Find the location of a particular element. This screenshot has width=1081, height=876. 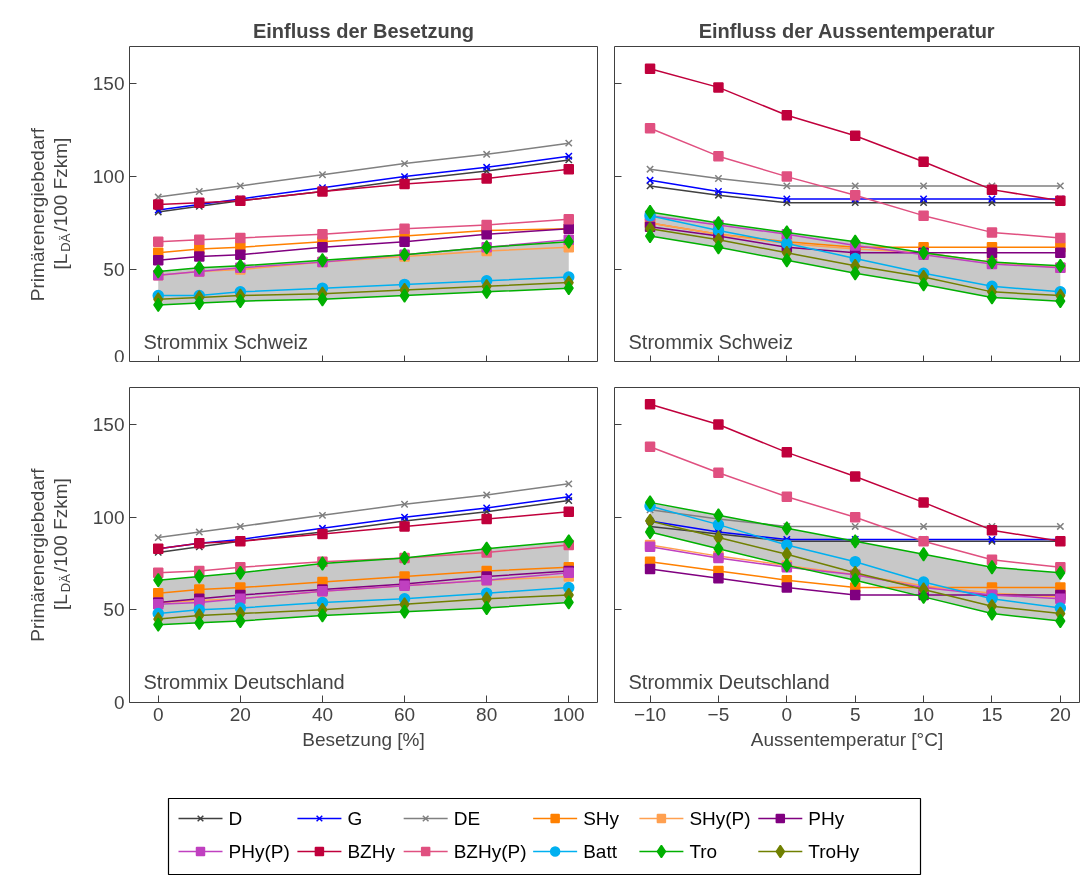

x-tick-label: 60 is located at coordinates (404, 714).